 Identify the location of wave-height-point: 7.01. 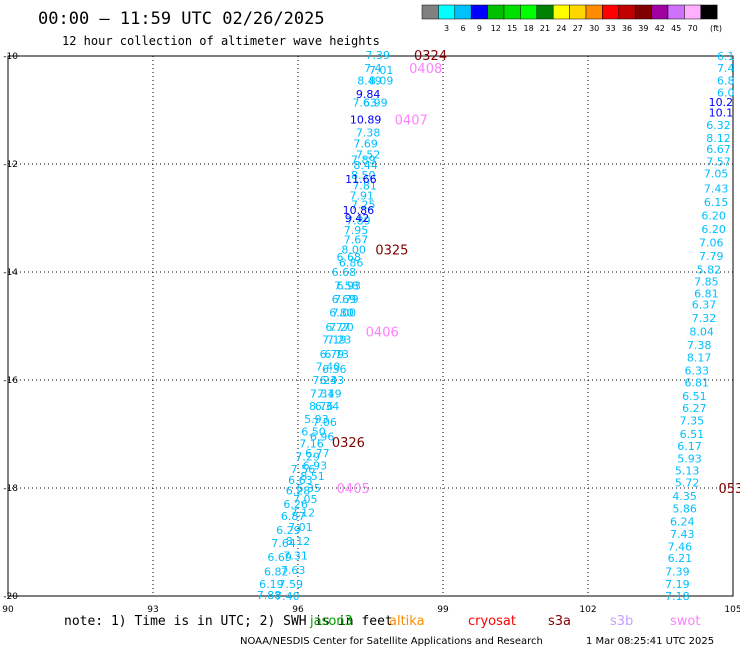
(300, 527).